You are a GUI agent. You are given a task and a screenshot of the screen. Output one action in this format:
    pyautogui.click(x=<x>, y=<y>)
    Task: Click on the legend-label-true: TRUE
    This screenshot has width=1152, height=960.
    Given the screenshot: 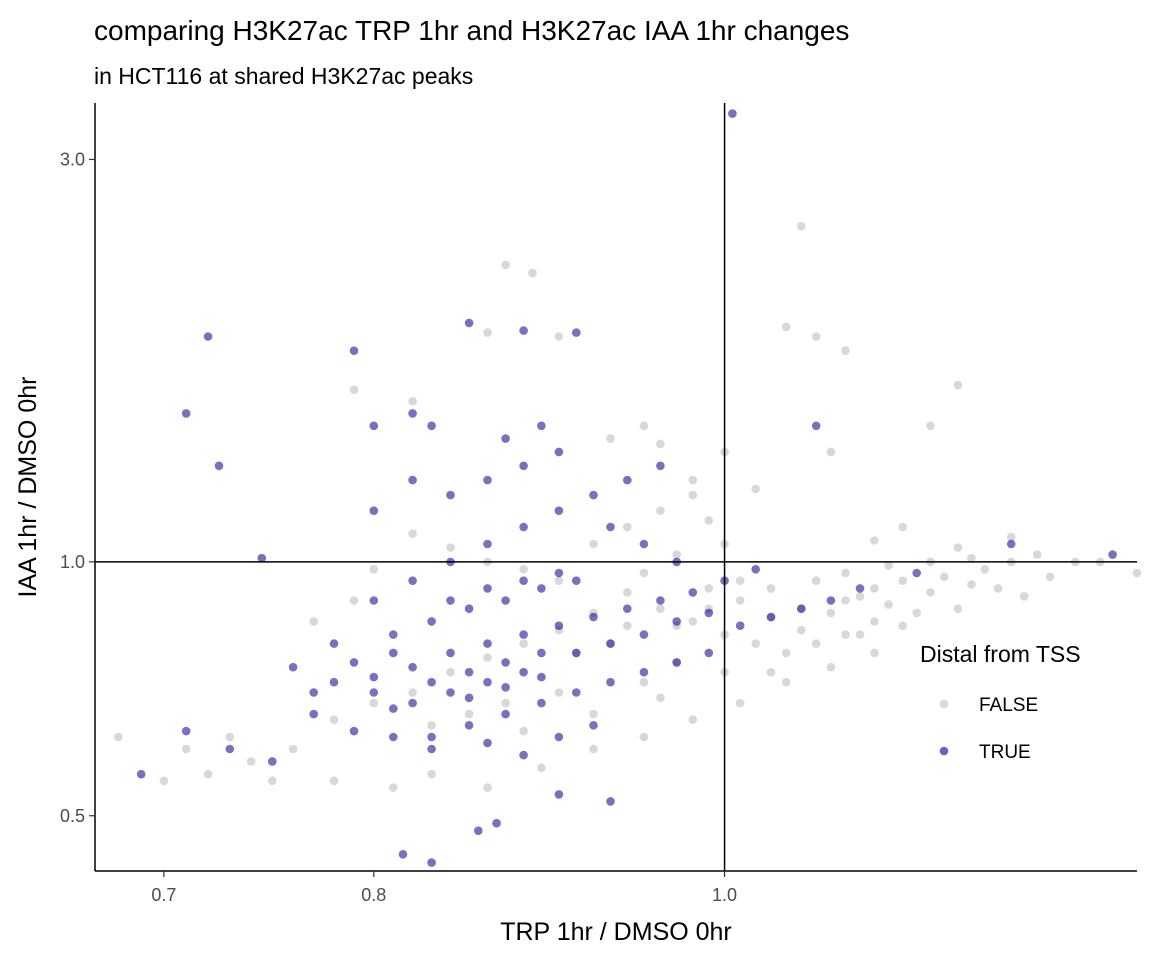 What is the action you would take?
    pyautogui.click(x=1005, y=752)
    